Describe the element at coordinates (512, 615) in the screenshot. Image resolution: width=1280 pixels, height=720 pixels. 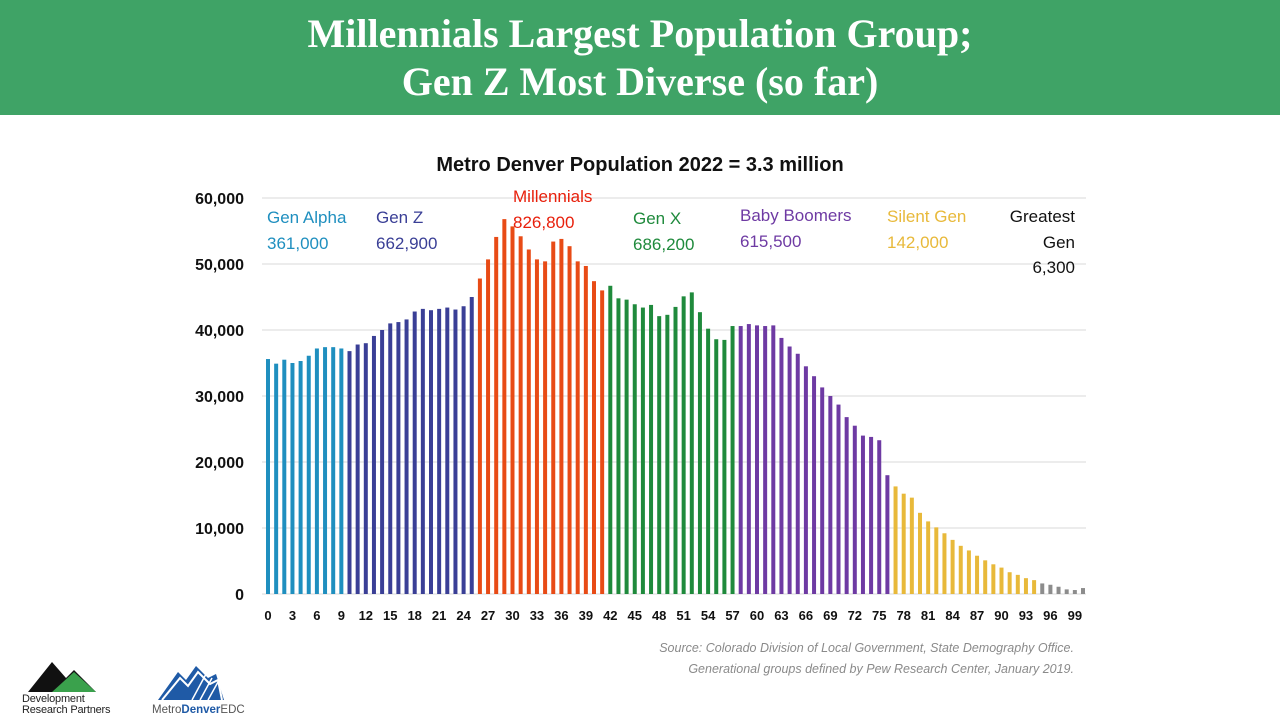
I see `x-tick-label: 30` at that location.